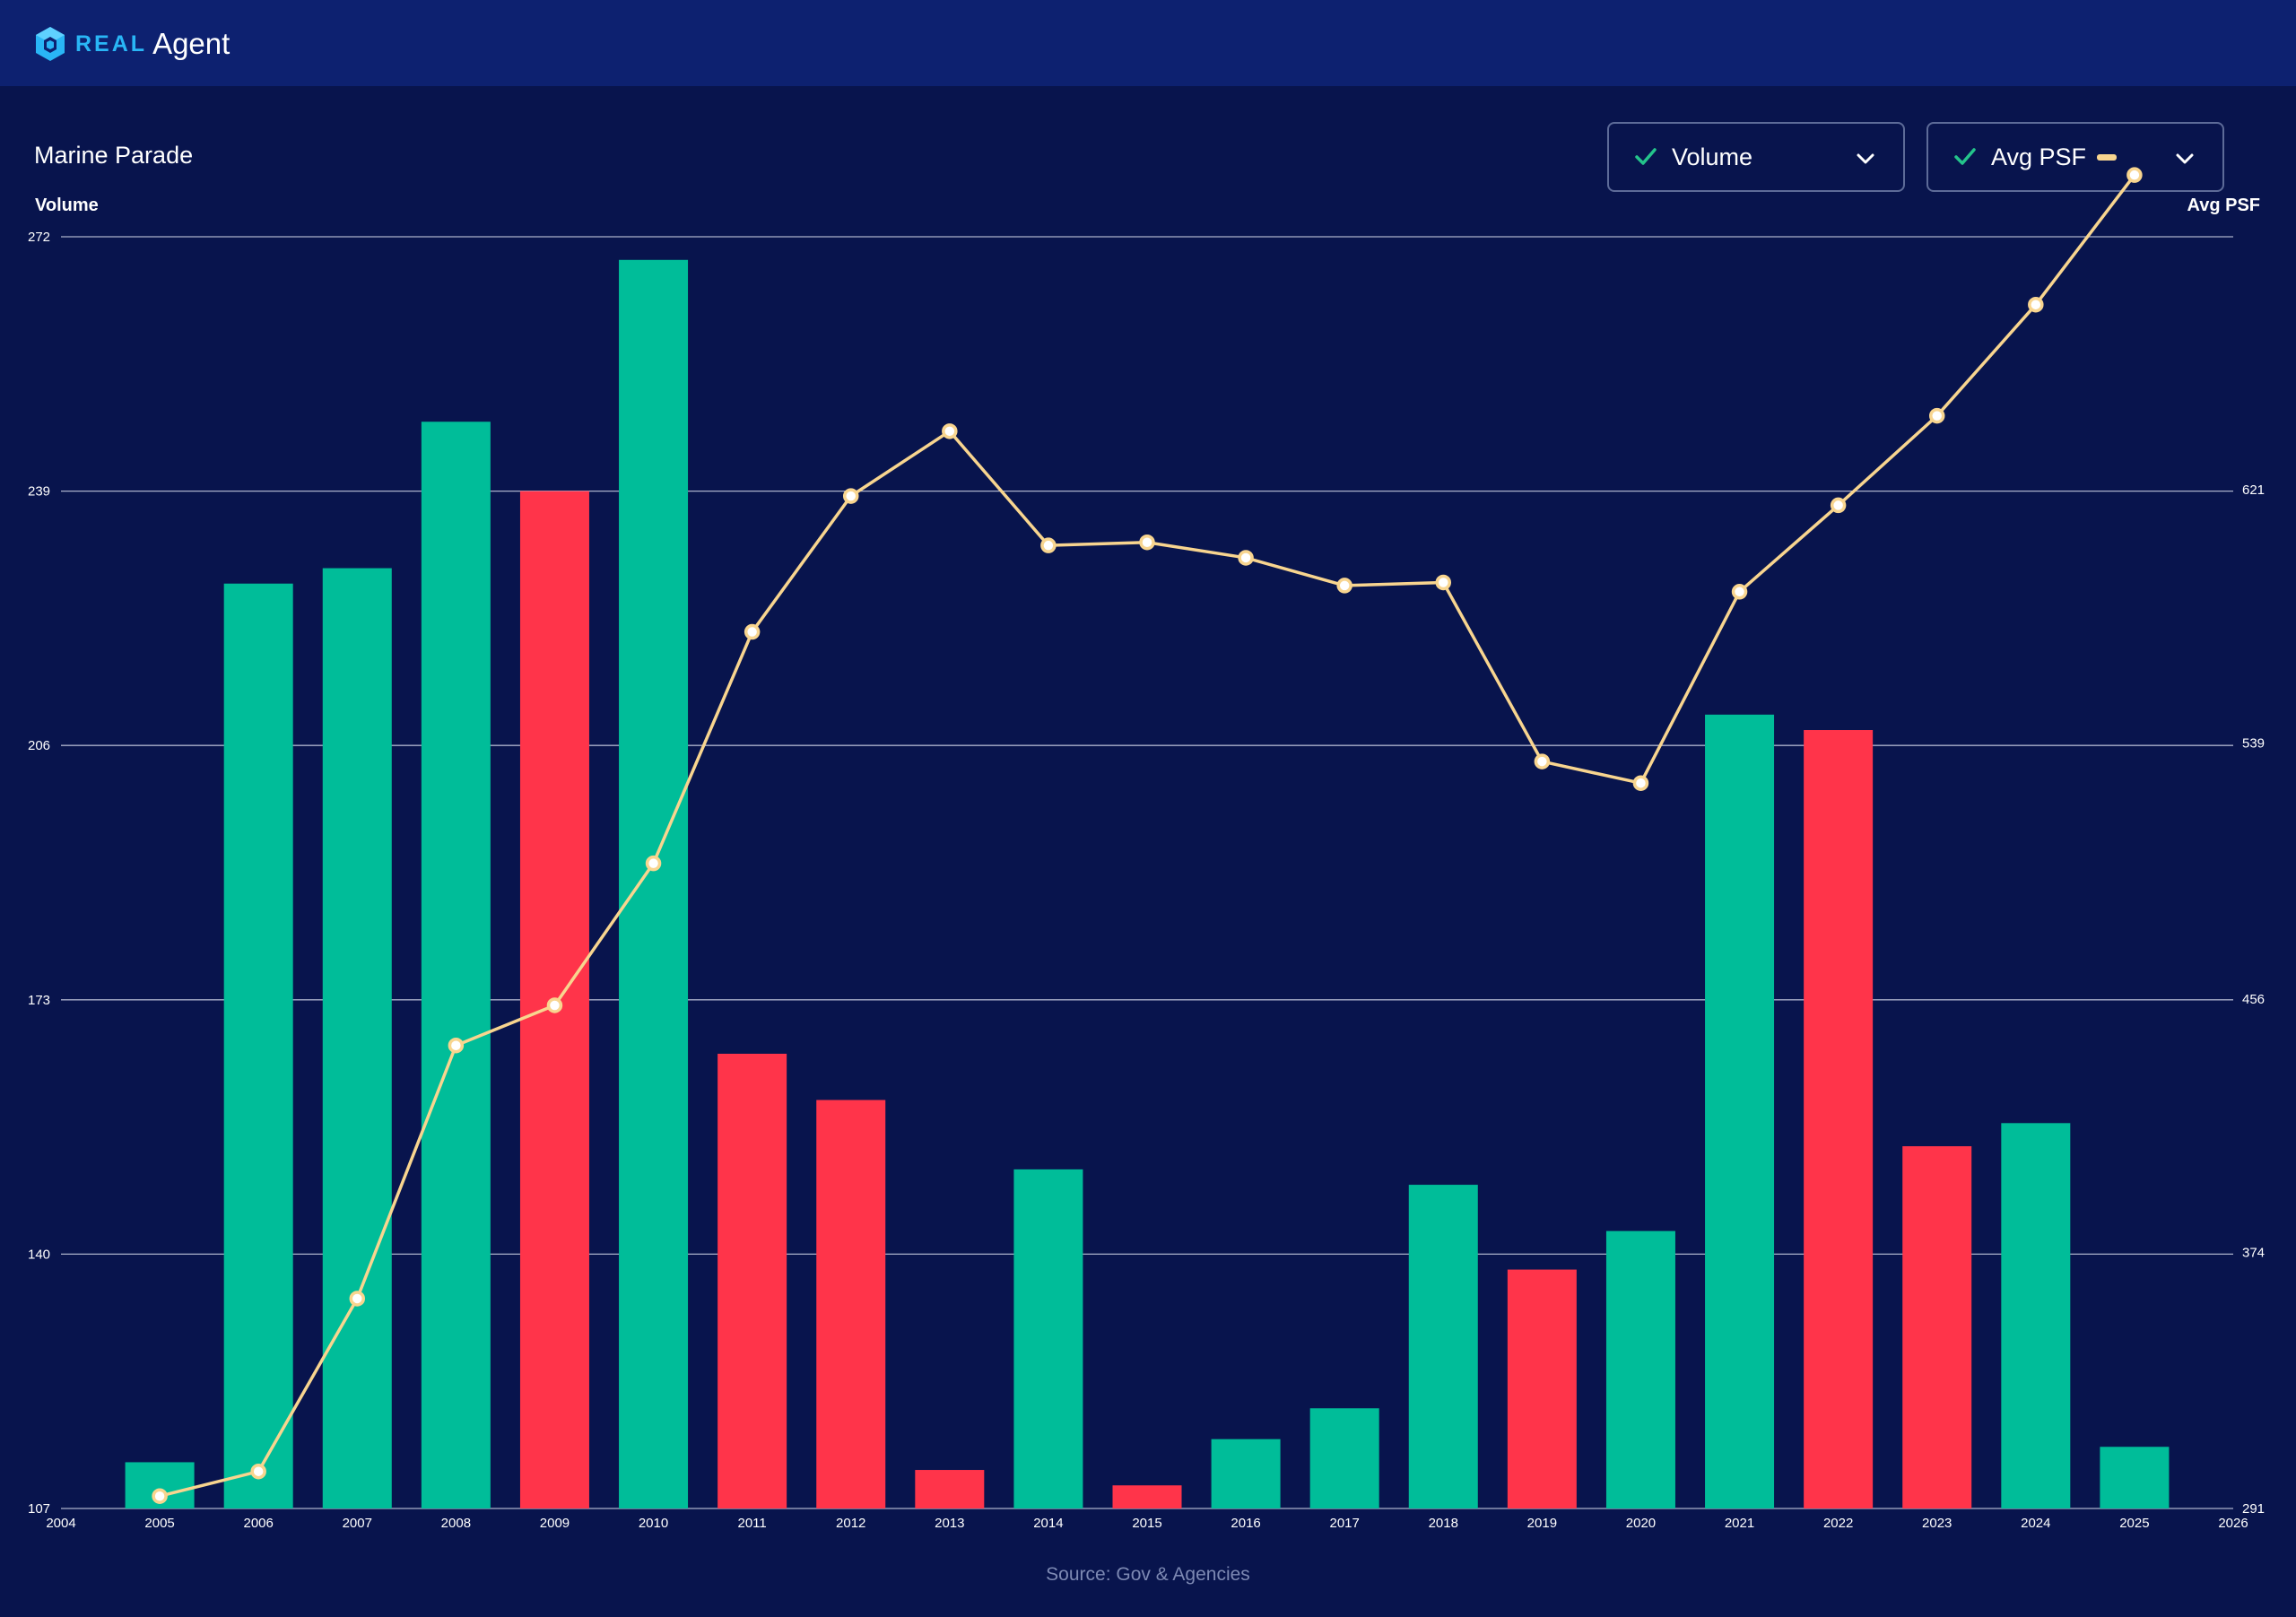  What do you see at coordinates (114, 155) in the screenshot?
I see `chart-title: Marine Parade` at bounding box center [114, 155].